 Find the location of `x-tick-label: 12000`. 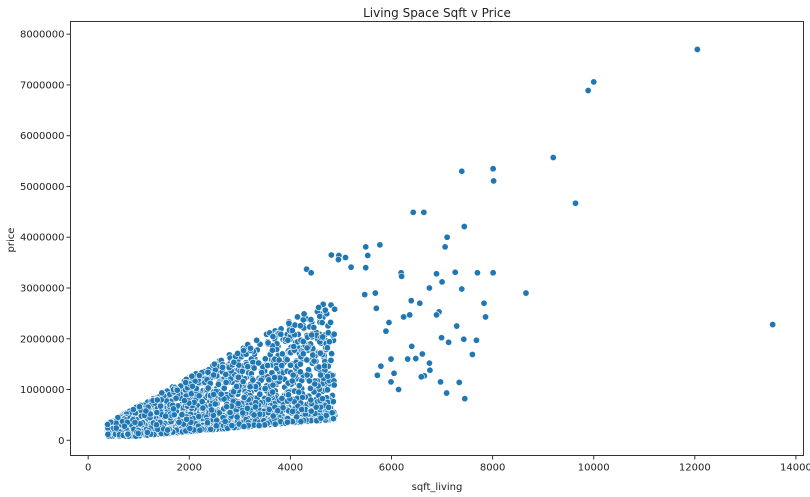

x-tick-label: 12000 is located at coordinates (695, 468).